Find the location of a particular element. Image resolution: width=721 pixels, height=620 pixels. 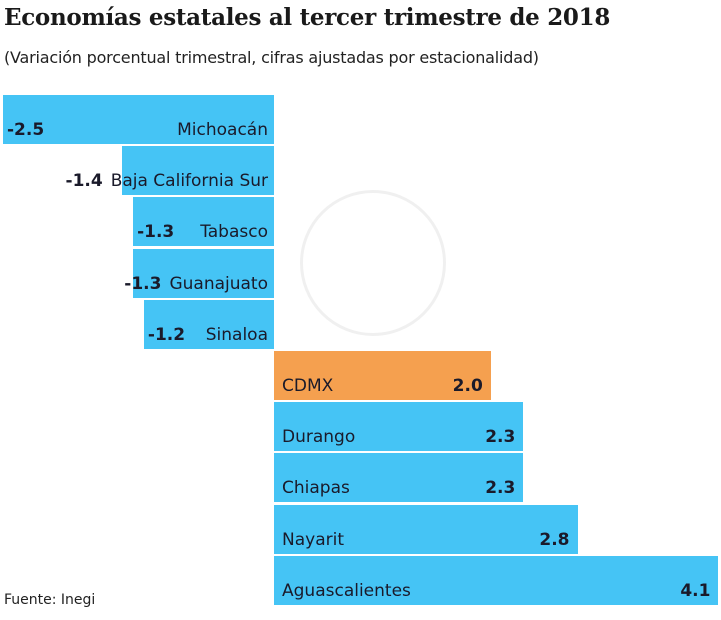

bar-michoacán is located at coordinates (138, 119).